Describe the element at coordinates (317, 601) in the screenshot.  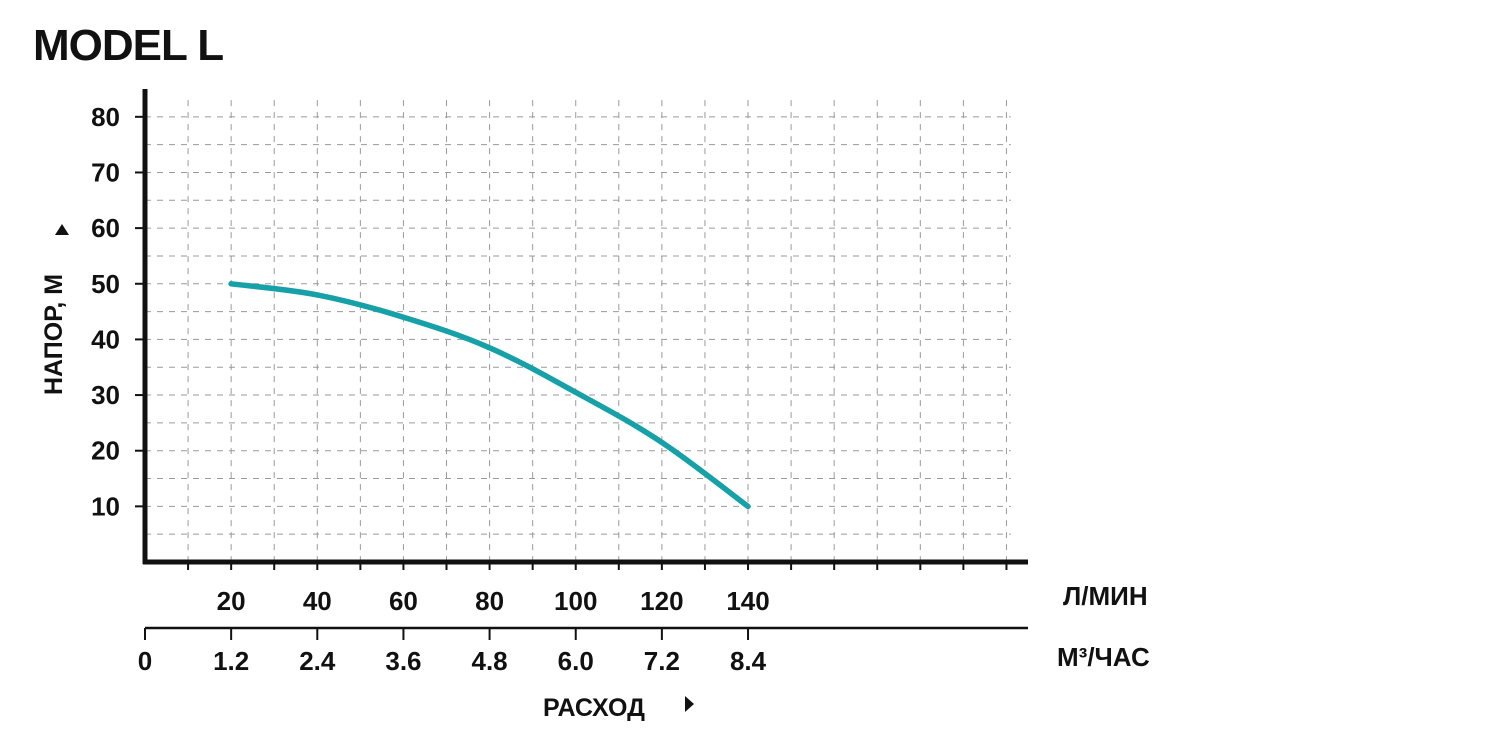
I see `x-tick-label-lmin: 40` at that location.